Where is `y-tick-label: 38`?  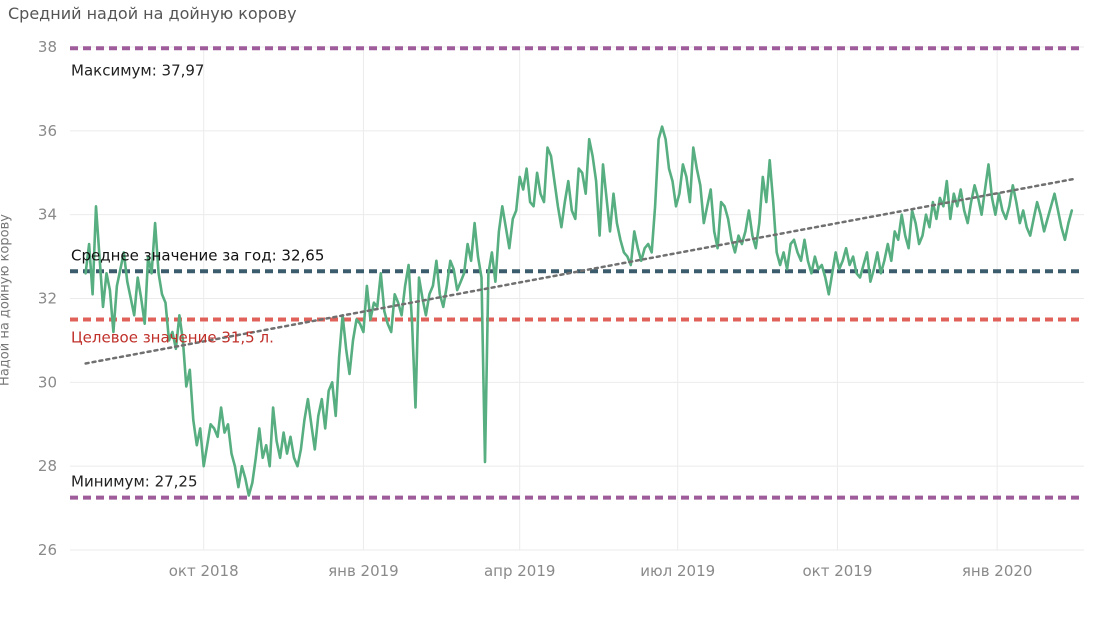 y-tick-label: 38 is located at coordinates (47, 47).